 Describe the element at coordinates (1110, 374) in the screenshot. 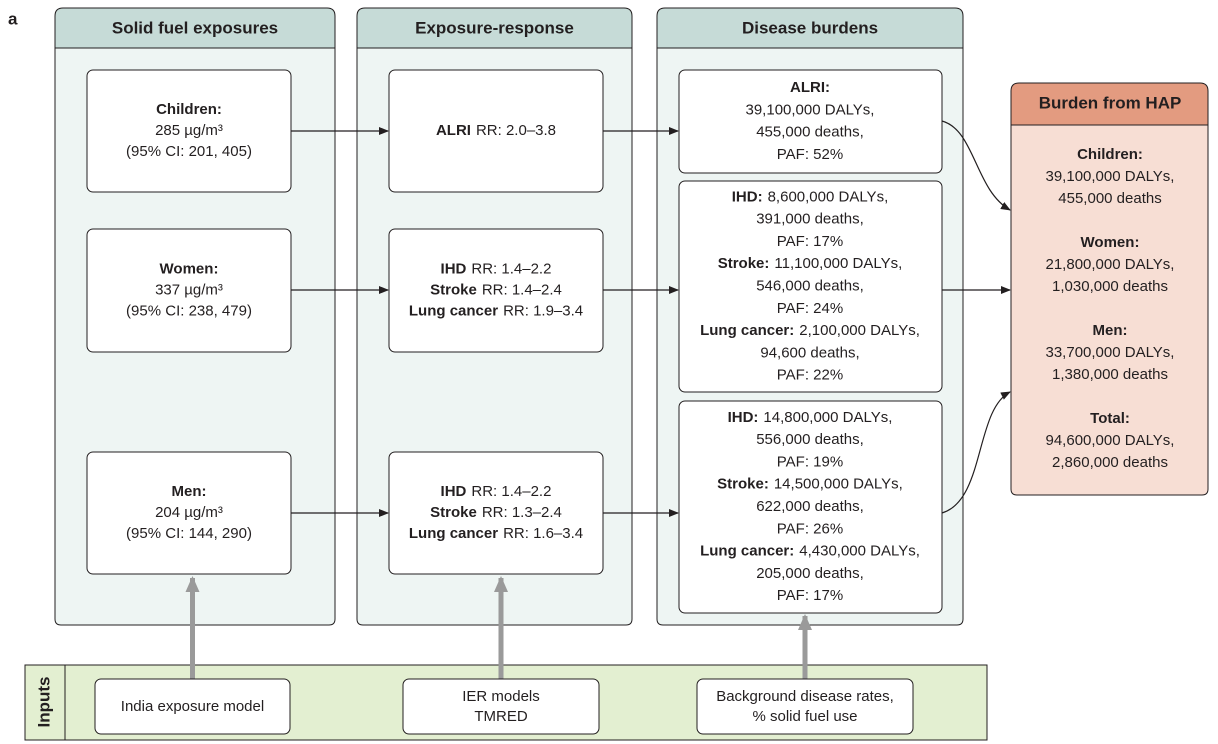

I see `hap-text: 1,380,000 deaths` at that location.